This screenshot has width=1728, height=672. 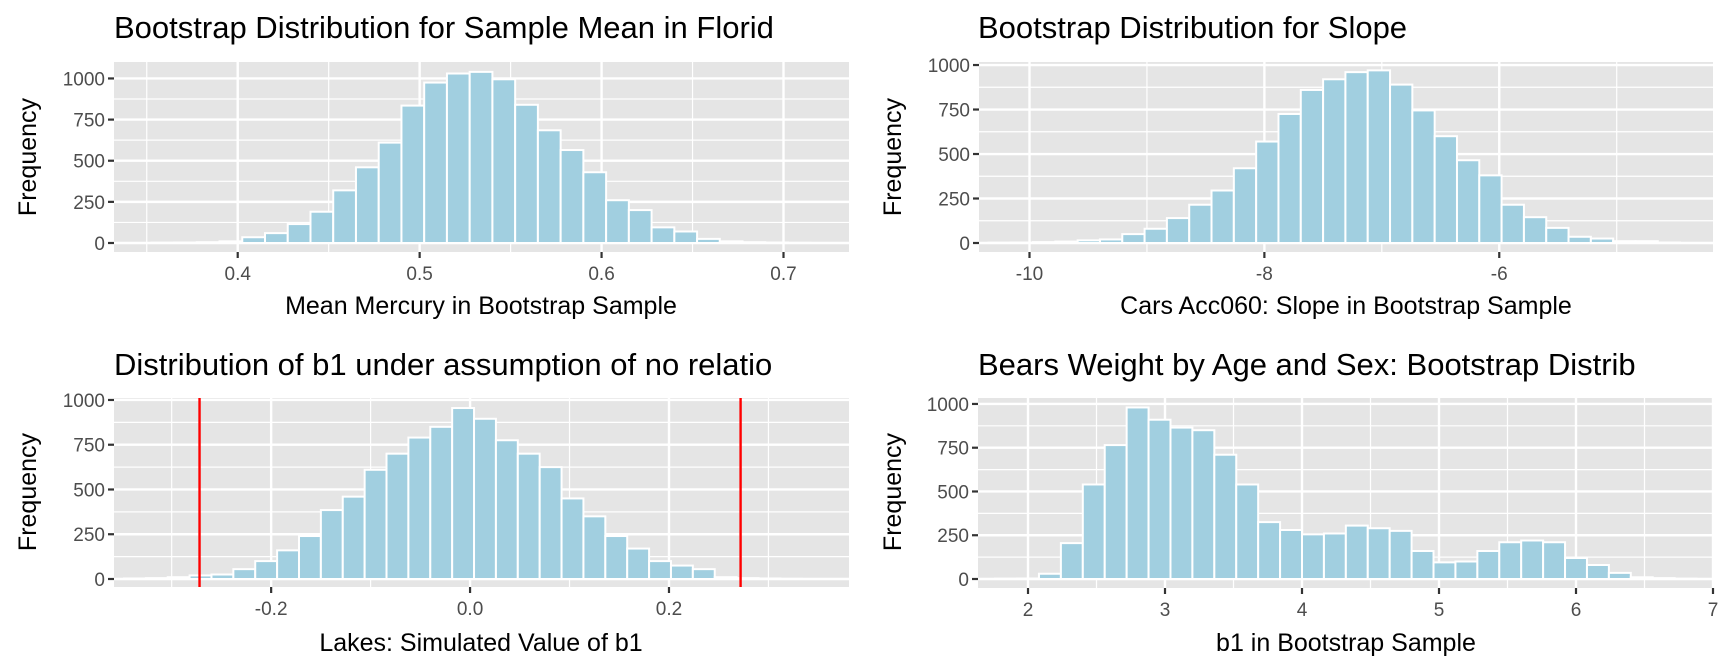 I want to click on x-tick-label: 3, so click(x=1165, y=610).